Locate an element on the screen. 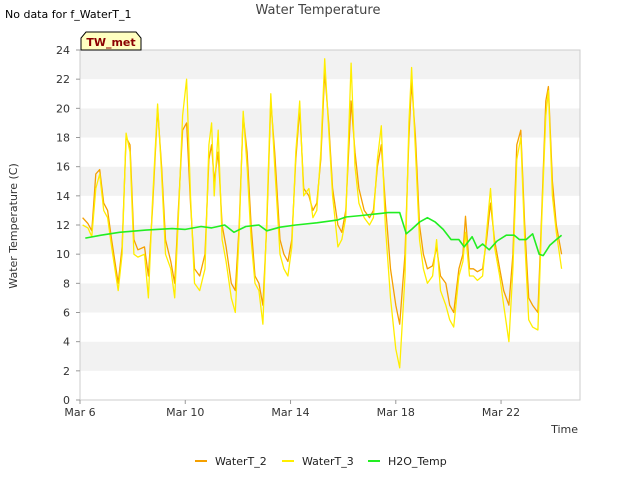  tw-met-badge: TW_met is located at coordinates (111, 41).